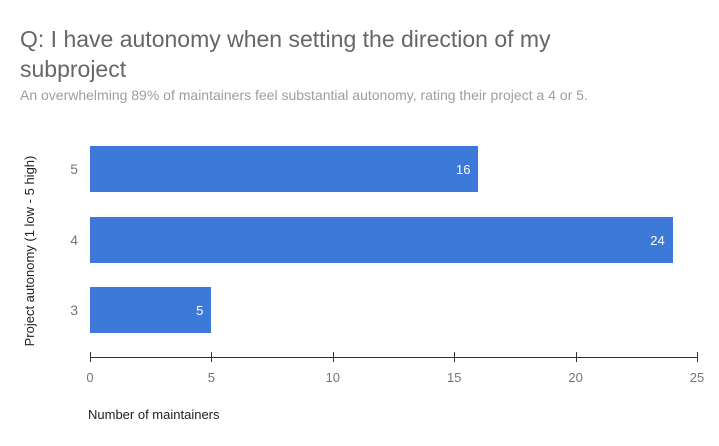 The image size is (719, 446). I want to click on y-axis-title: Project autonomy (1 low - 5 high), so click(29, 251).